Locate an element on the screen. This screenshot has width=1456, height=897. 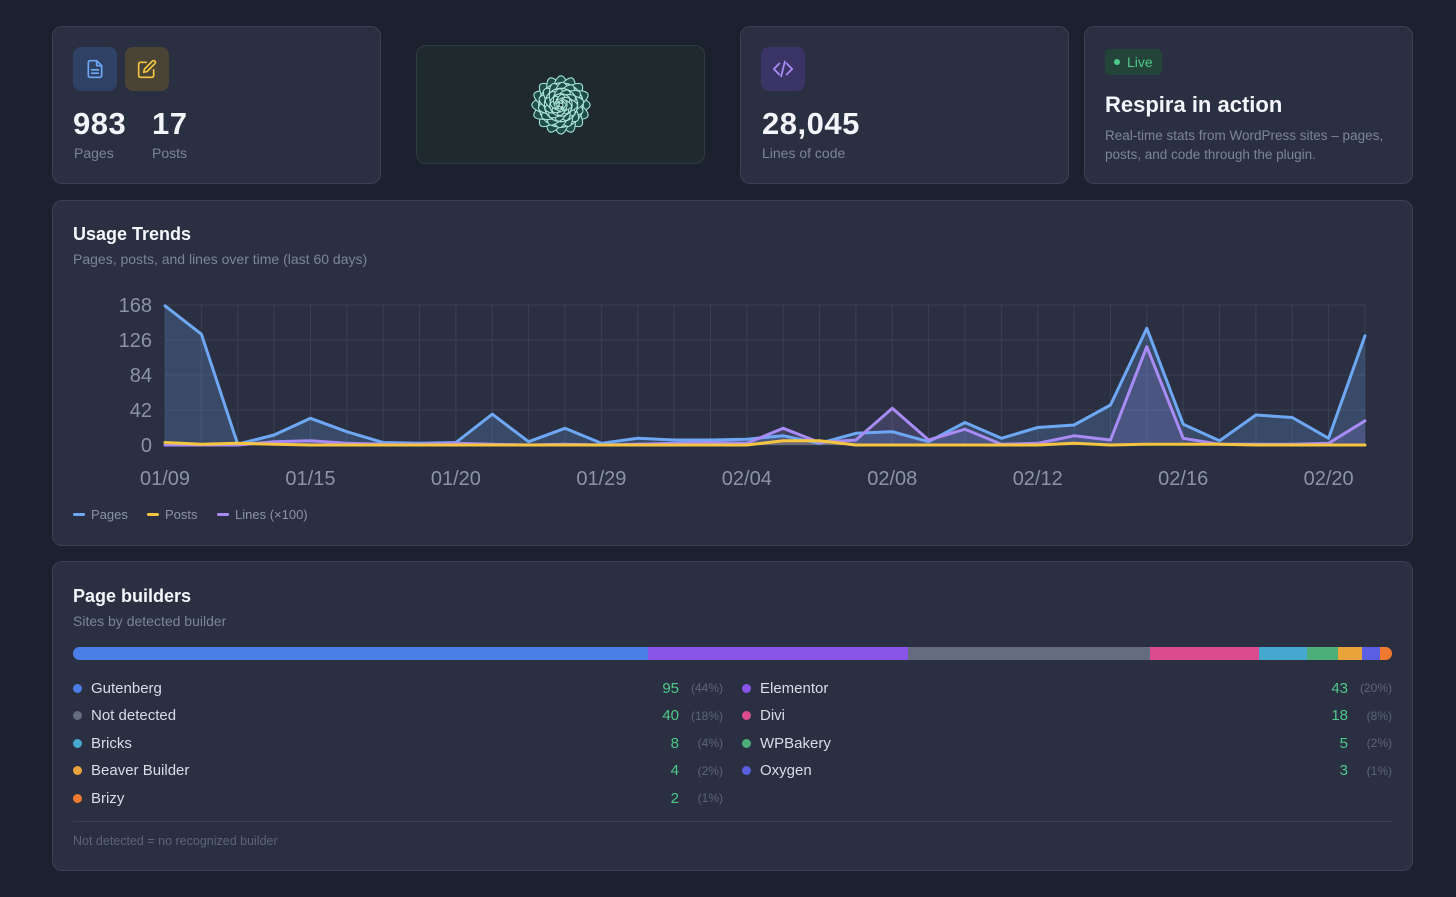
builders-stacked-bar is located at coordinates (732, 653).